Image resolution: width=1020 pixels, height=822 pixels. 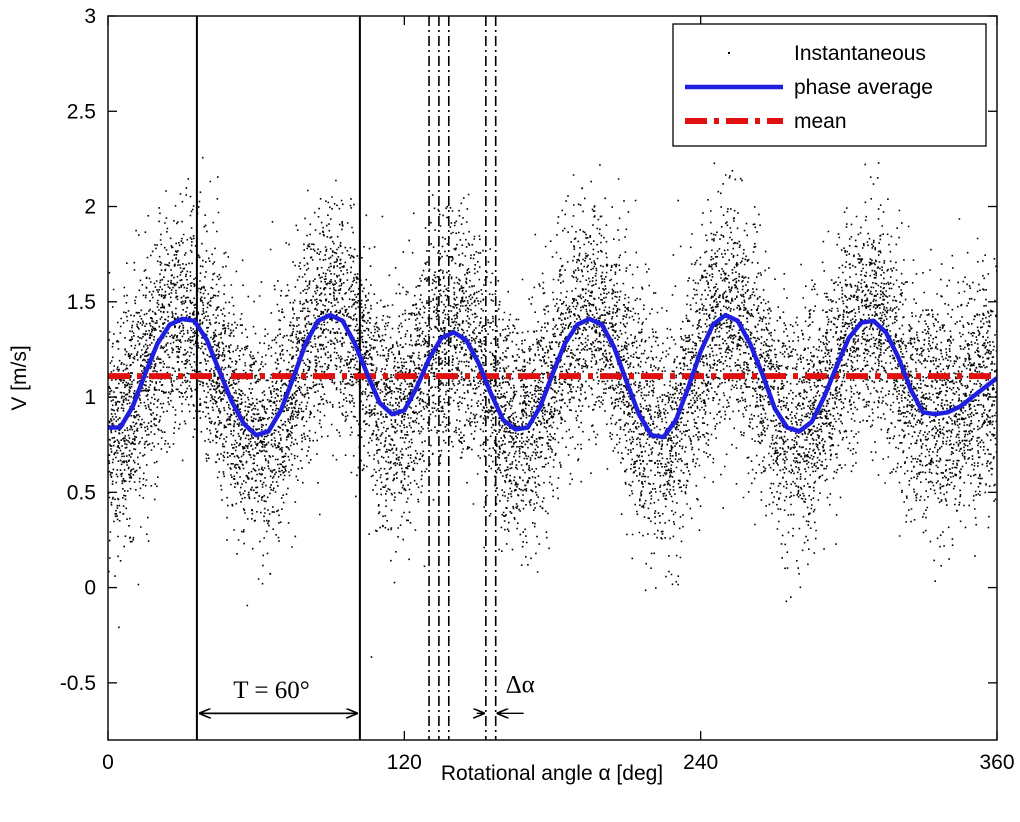 I want to click on period-label: T = 60°, so click(x=271, y=690).